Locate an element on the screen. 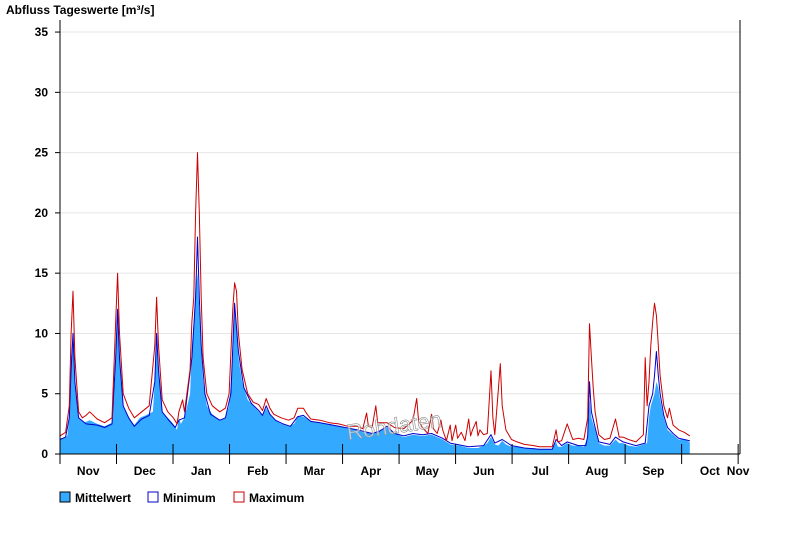  legend: Mittelwert Minimum Maximum is located at coordinates (181, 498).